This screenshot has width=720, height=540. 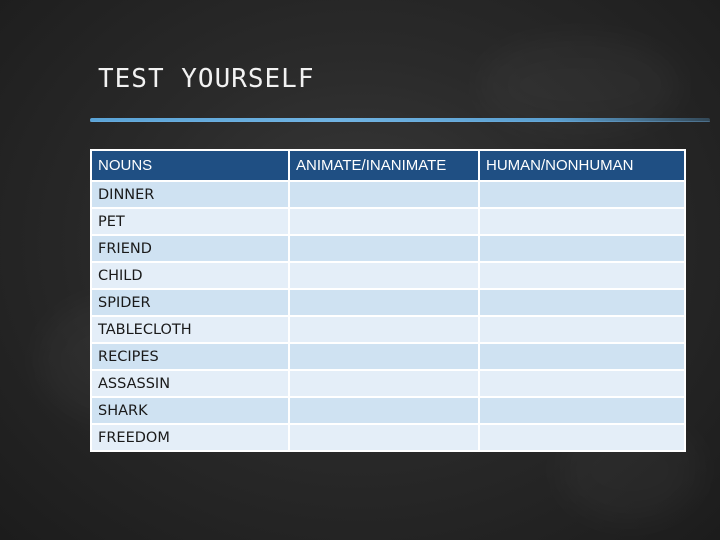 What do you see at coordinates (400, 120) in the screenshot?
I see `title-underline` at bounding box center [400, 120].